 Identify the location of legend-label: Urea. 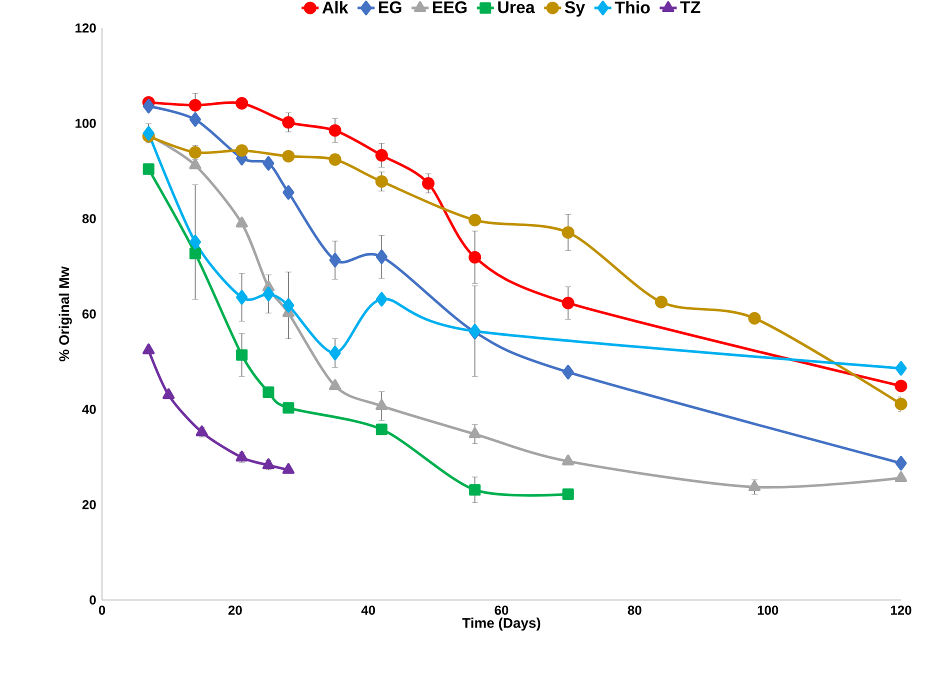
(516, 7).